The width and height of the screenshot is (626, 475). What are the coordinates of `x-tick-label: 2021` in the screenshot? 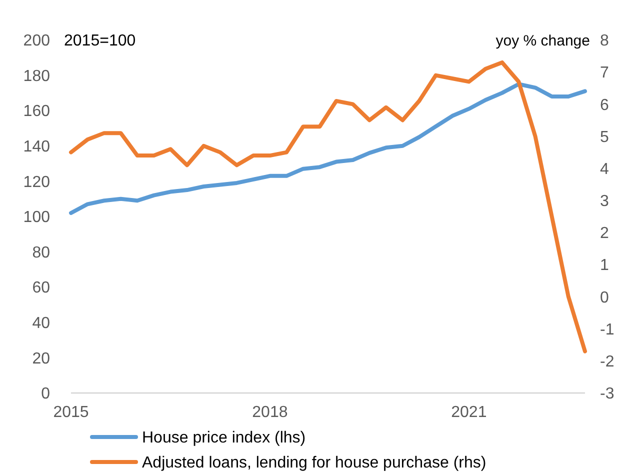 It's located at (469, 412).